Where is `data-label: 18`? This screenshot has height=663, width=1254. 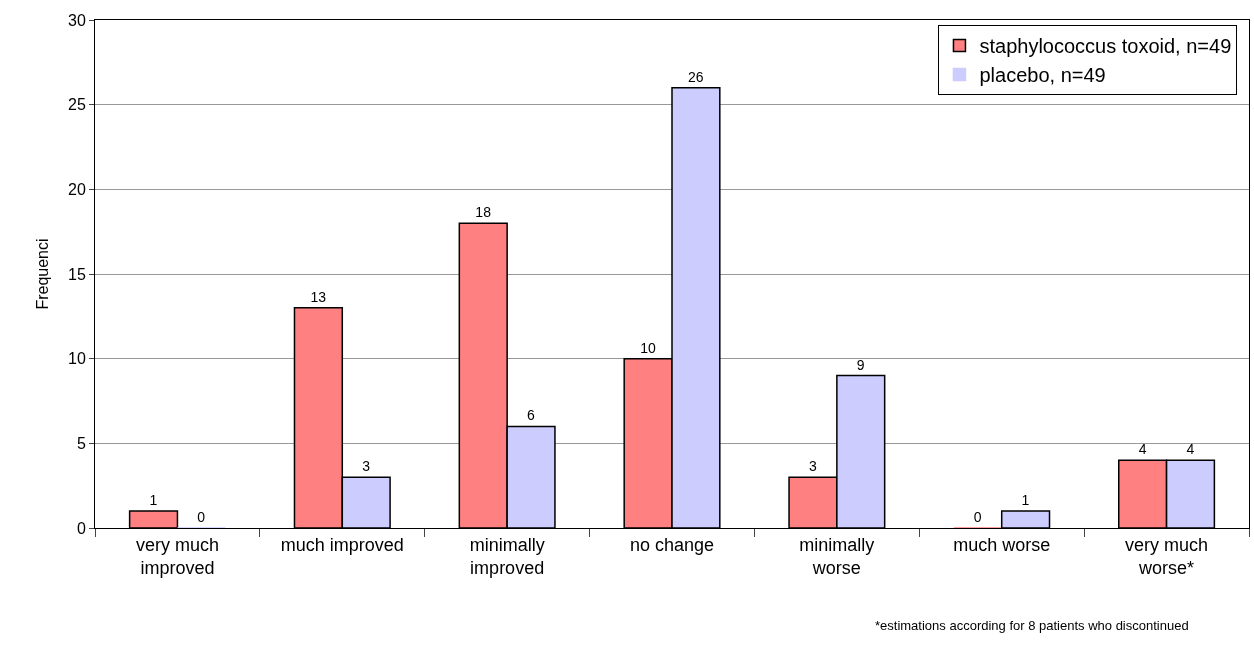
data-label: 18 is located at coordinates (483, 212).